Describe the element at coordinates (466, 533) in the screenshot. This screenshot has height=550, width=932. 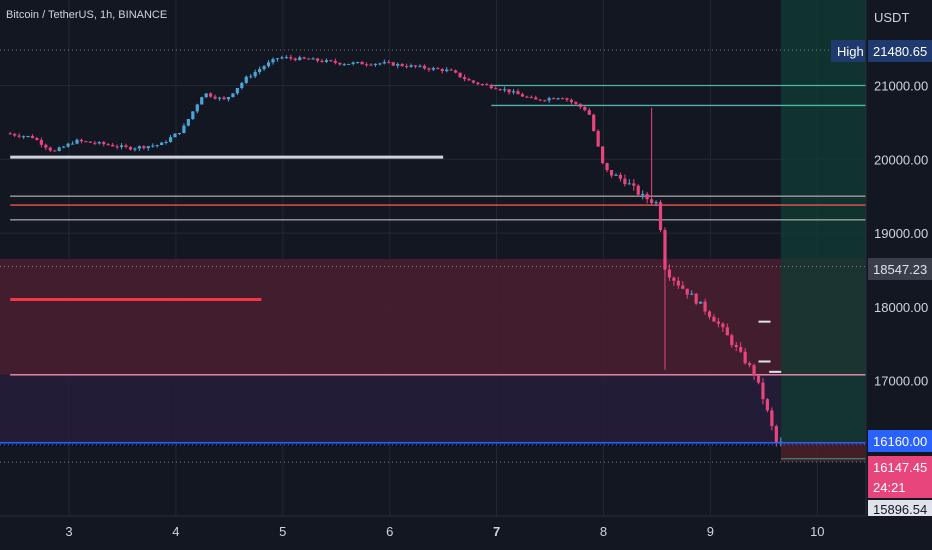
I see `time-axis-background` at that location.